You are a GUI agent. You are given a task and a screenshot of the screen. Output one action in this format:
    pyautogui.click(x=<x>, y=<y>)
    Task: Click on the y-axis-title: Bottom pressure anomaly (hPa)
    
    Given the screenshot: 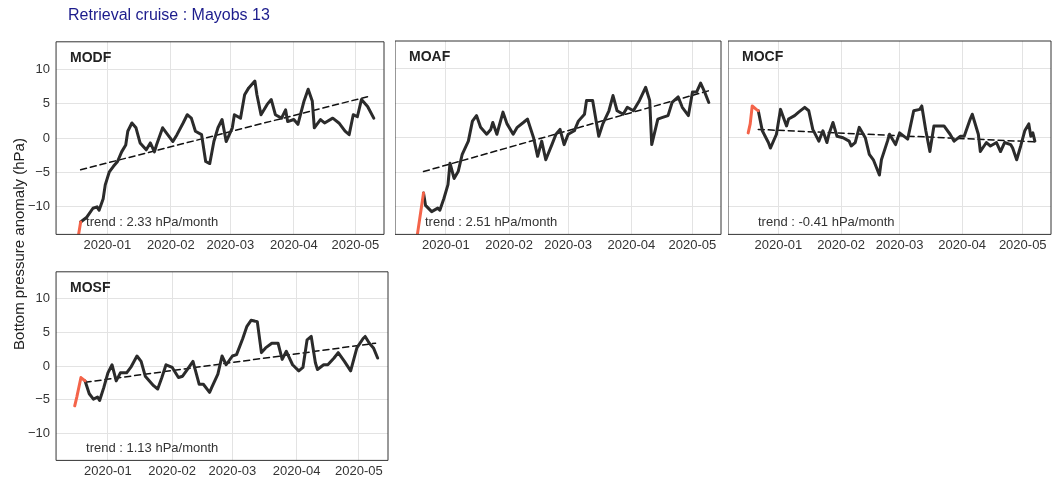 What is the action you would take?
    pyautogui.click(x=18, y=244)
    